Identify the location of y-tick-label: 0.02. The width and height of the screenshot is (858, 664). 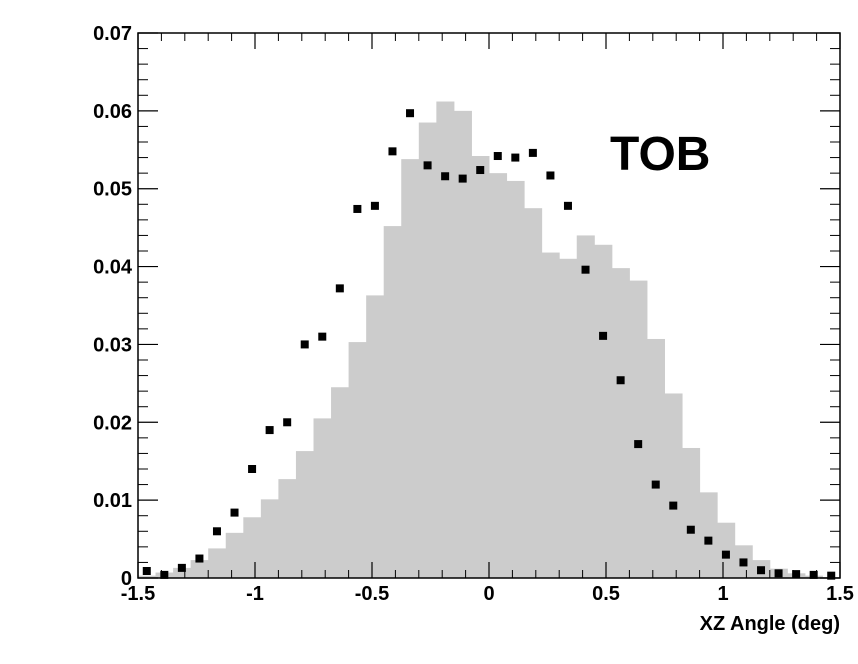
(112, 423).